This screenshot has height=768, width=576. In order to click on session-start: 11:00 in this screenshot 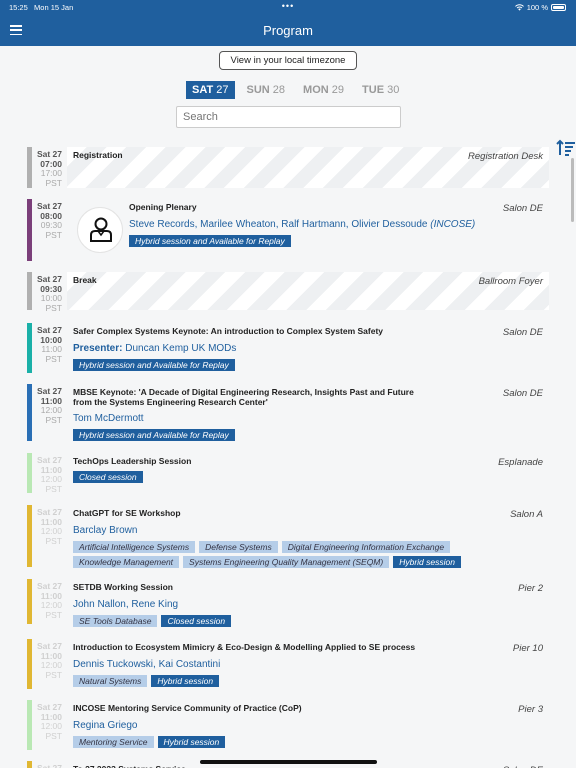, I will do `click(51, 655)`.